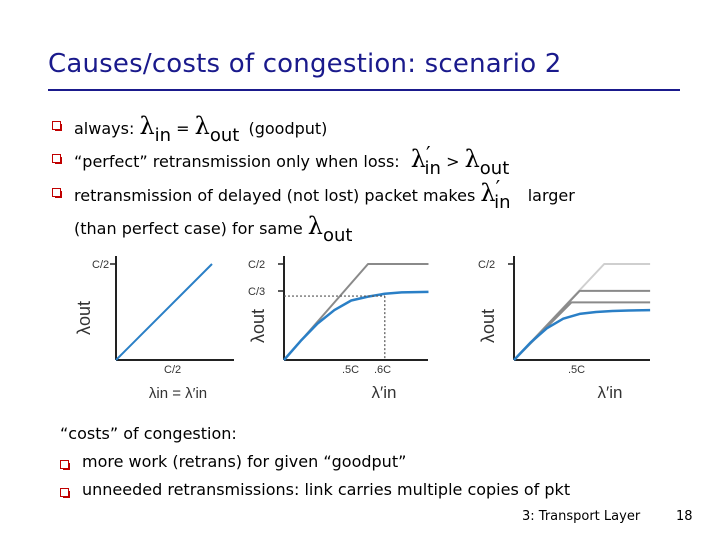 This screenshot has width=720, height=540. I want to click on bullet-continuation: (than perfect case) for same λout, so click(213, 229).